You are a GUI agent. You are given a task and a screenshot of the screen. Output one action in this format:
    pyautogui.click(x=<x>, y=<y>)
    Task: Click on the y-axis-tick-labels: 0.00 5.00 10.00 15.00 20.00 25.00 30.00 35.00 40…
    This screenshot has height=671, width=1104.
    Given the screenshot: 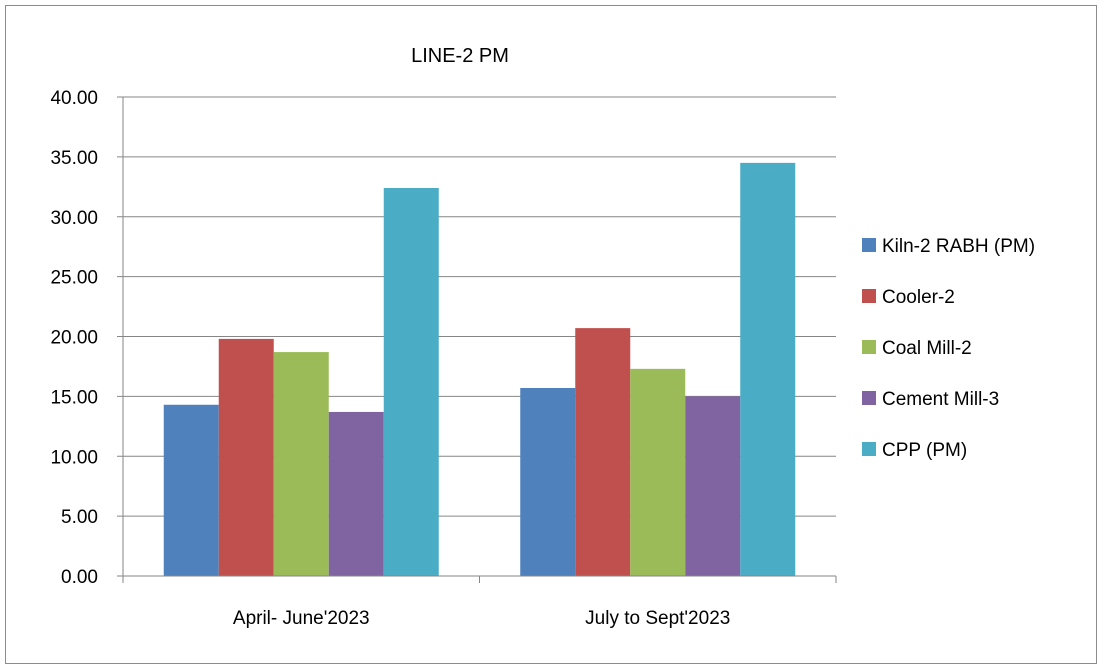 What is the action you would take?
    pyautogui.click(x=74, y=338)
    